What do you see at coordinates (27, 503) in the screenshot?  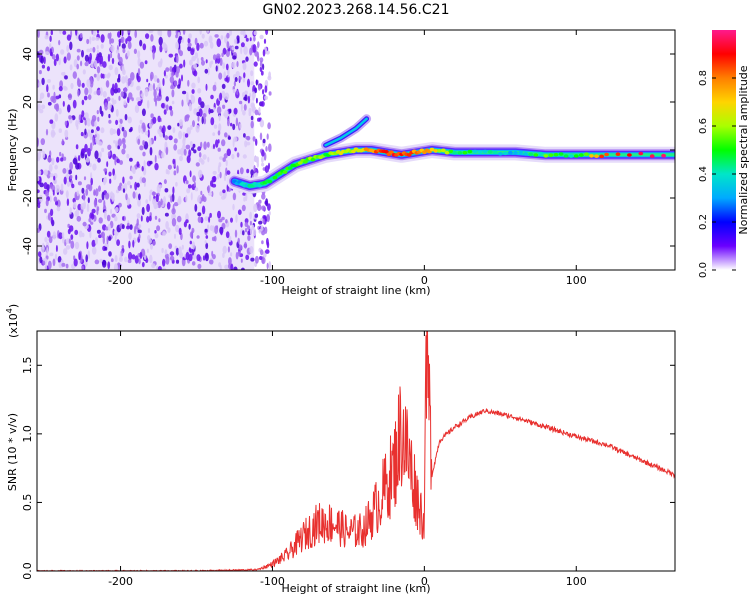 I see `y-tick-label: 0.5` at bounding box center [27, 503].